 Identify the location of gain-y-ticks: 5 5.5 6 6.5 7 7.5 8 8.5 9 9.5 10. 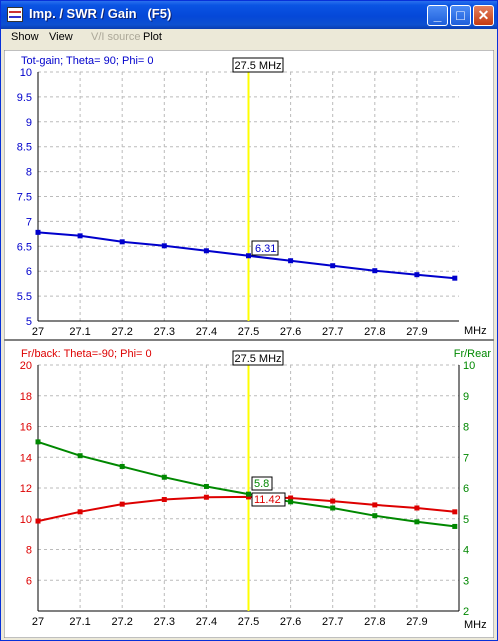
(24, 197).